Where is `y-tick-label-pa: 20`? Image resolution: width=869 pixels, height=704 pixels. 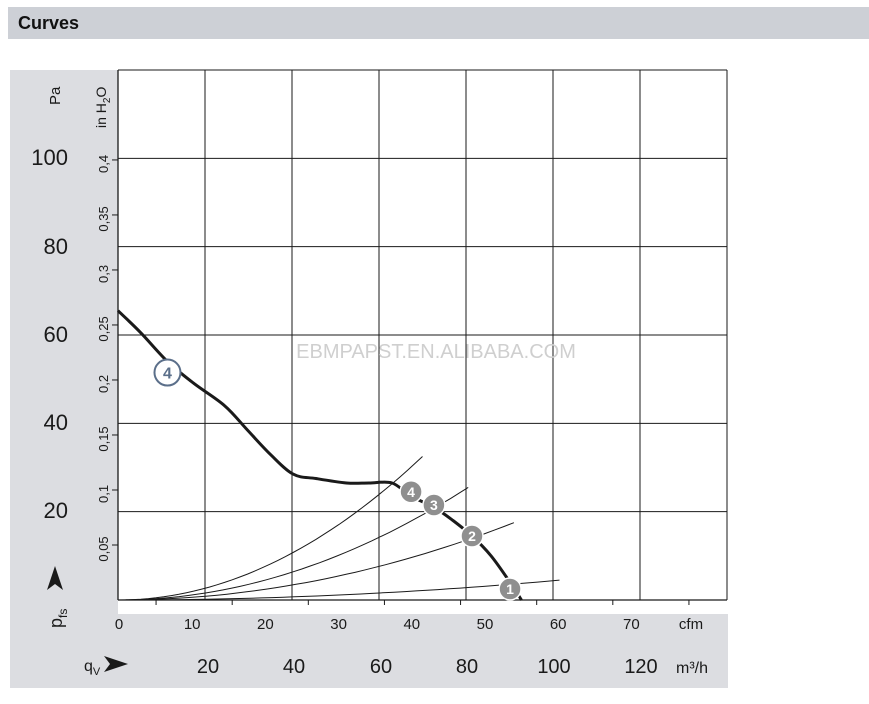 y-tick-label-pa: 20 is located at coordinates (56, 510).